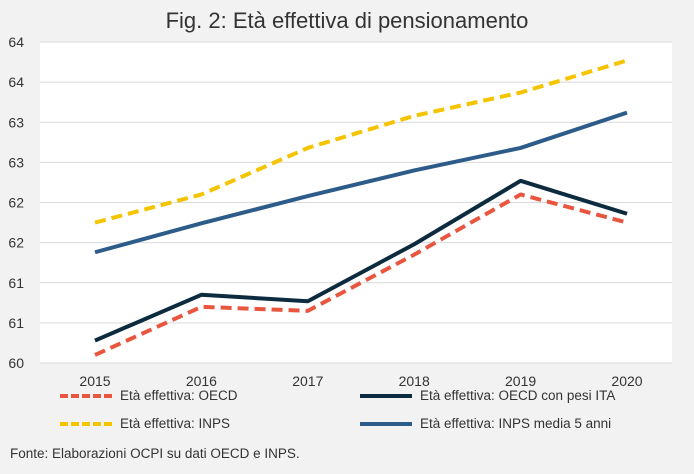 This screenshot has width=694, height=474. Describe the element at coordinates (175, 423) in the screenshot. I see `legend-label-inps: Età effettiva: INPS` at that location.